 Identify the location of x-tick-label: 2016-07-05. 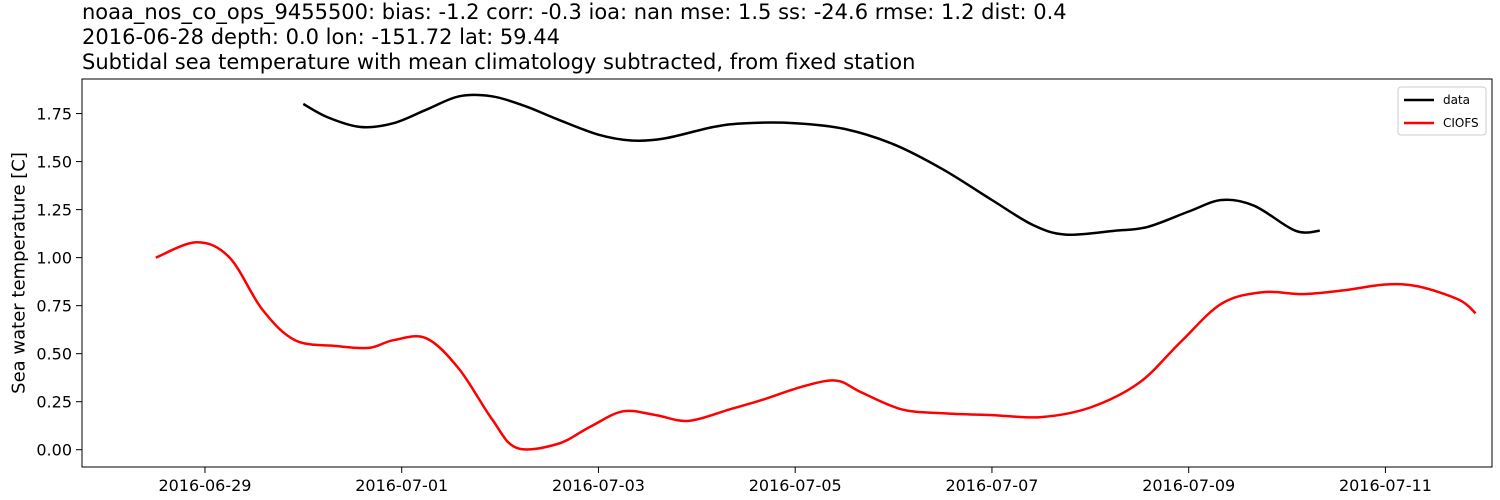
(795, 485).